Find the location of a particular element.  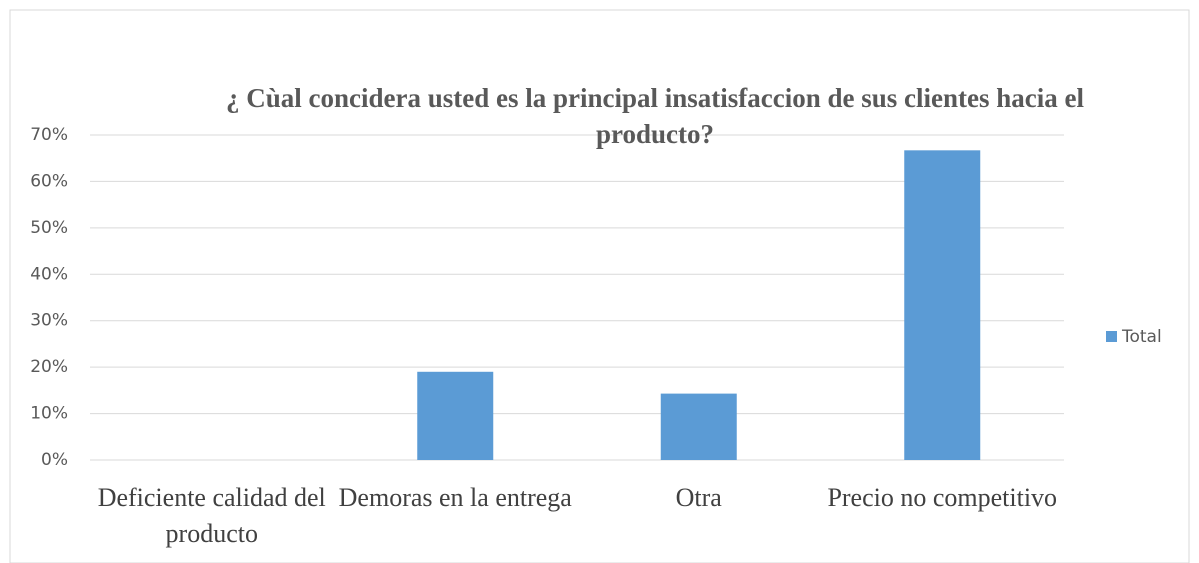

legend-label: Total is located at coordinates (1141, 337).